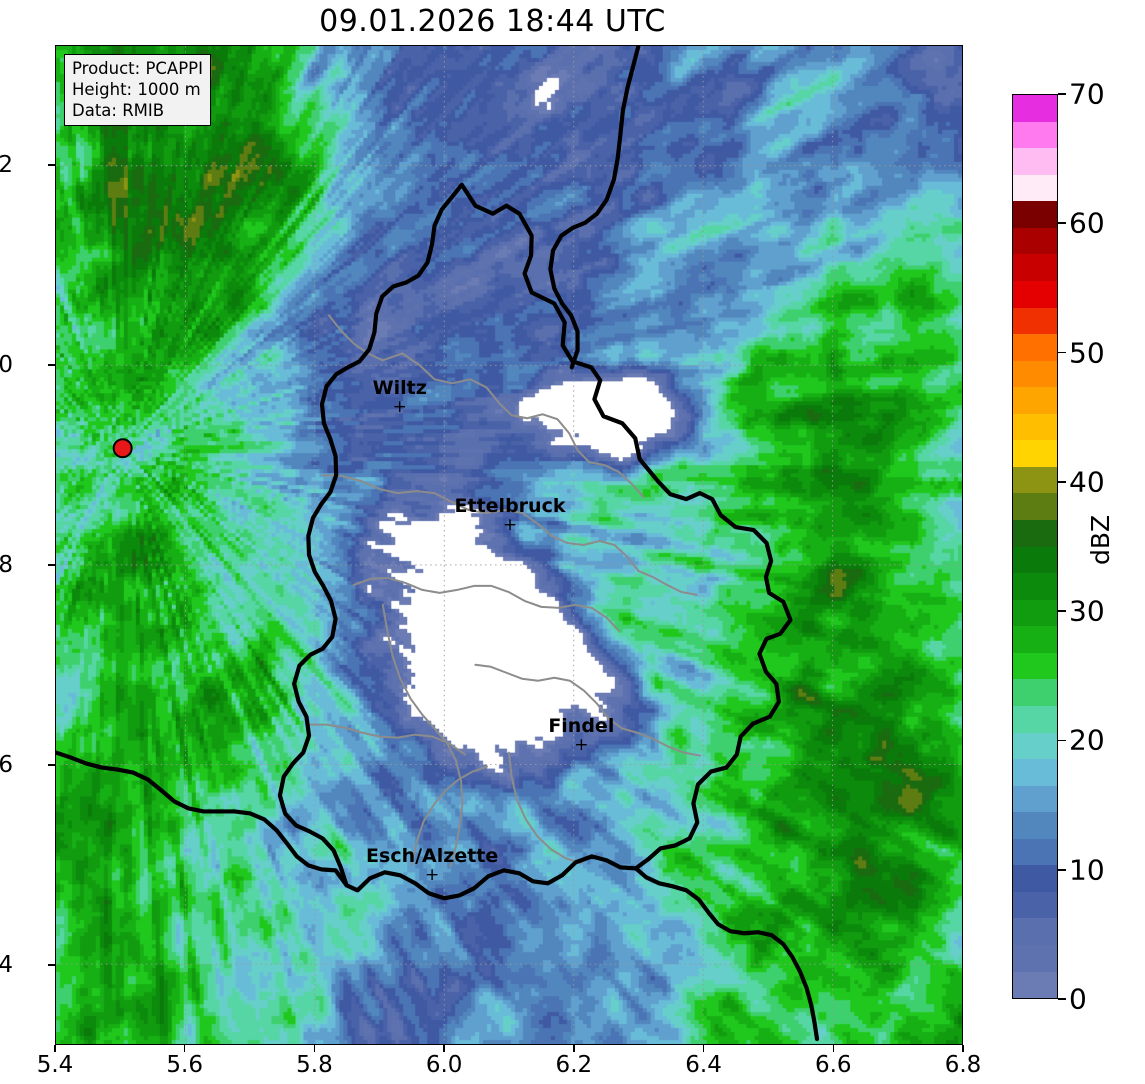  Describe the element at coordinates (6, 165) in the screenshot. I see `y-axis-tick-label: 50.2` at that location.